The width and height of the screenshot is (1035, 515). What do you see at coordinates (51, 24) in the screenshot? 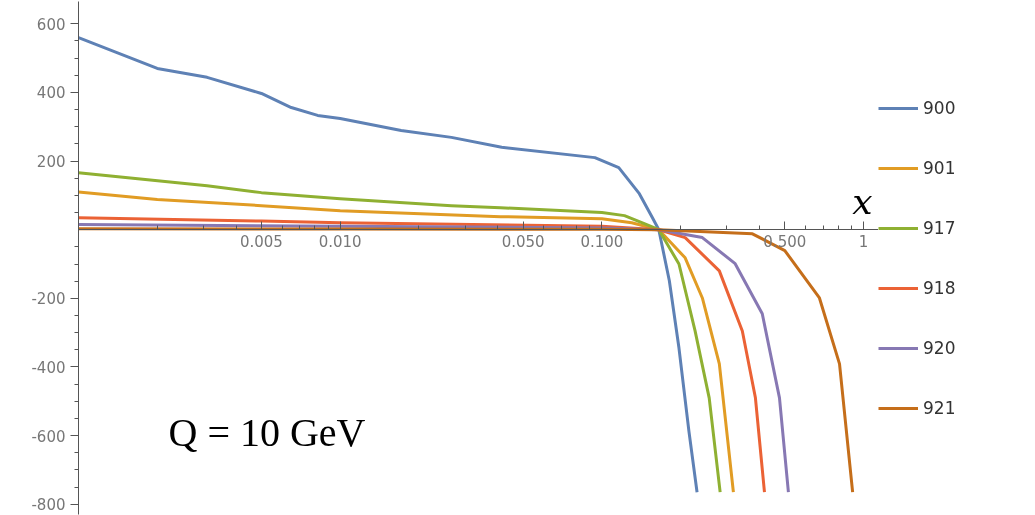
I see `y-tick-label: 600` at bounding box center [51, 24].